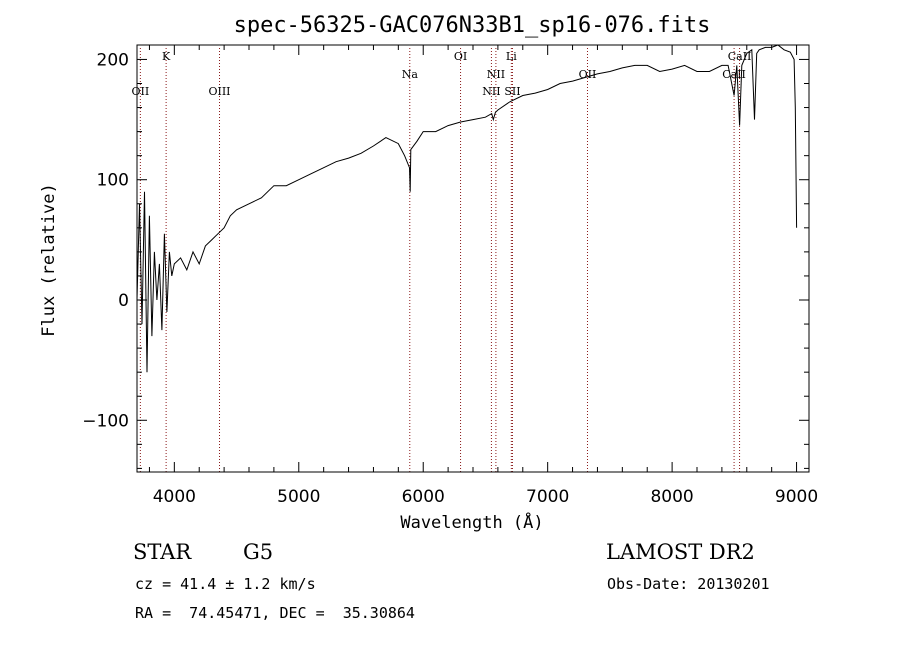  Describe the element at coordinates (105, 421) in the screenshot. I see `y-tick-label: −100` at that location.